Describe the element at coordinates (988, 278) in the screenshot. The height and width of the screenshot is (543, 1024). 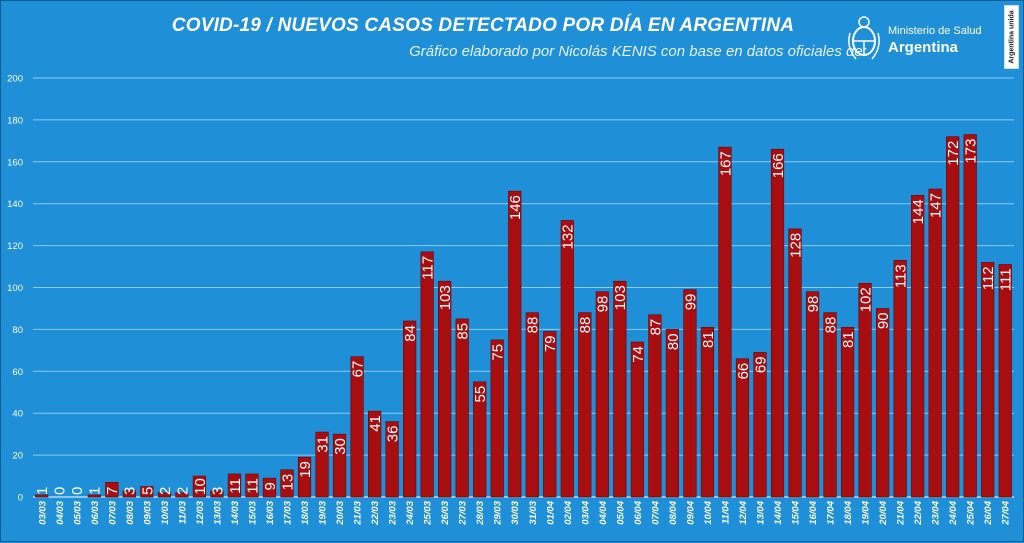
I see `bar-value-label: 112` at that location.